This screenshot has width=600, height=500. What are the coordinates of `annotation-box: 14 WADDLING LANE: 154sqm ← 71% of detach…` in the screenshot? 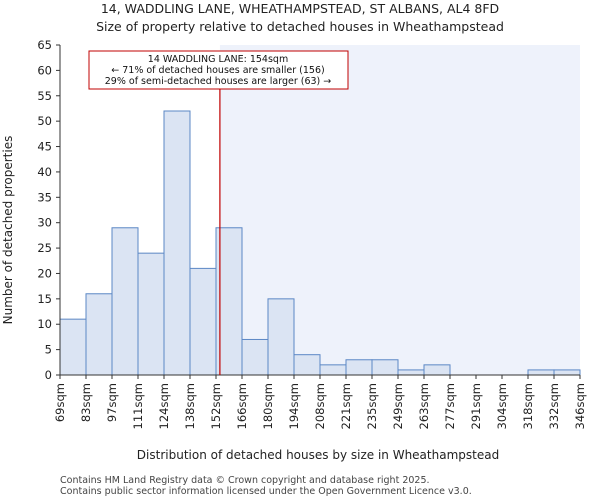 It's located at (218, 70).